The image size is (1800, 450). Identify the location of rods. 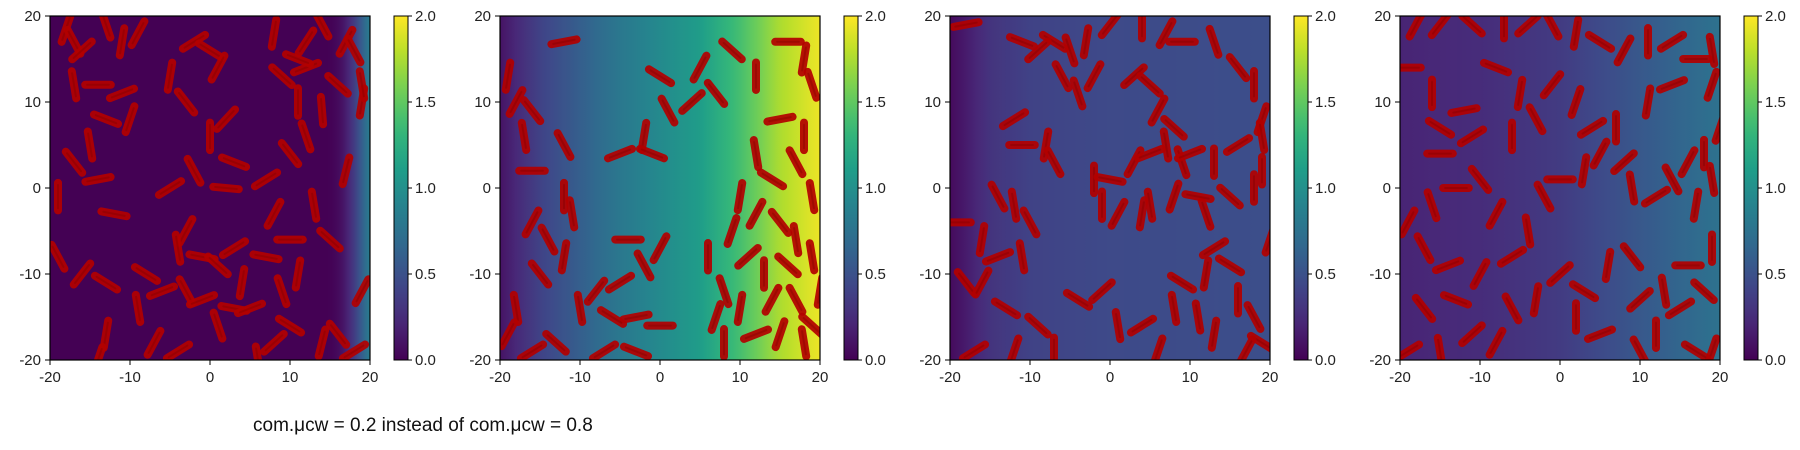
(1110, 188).